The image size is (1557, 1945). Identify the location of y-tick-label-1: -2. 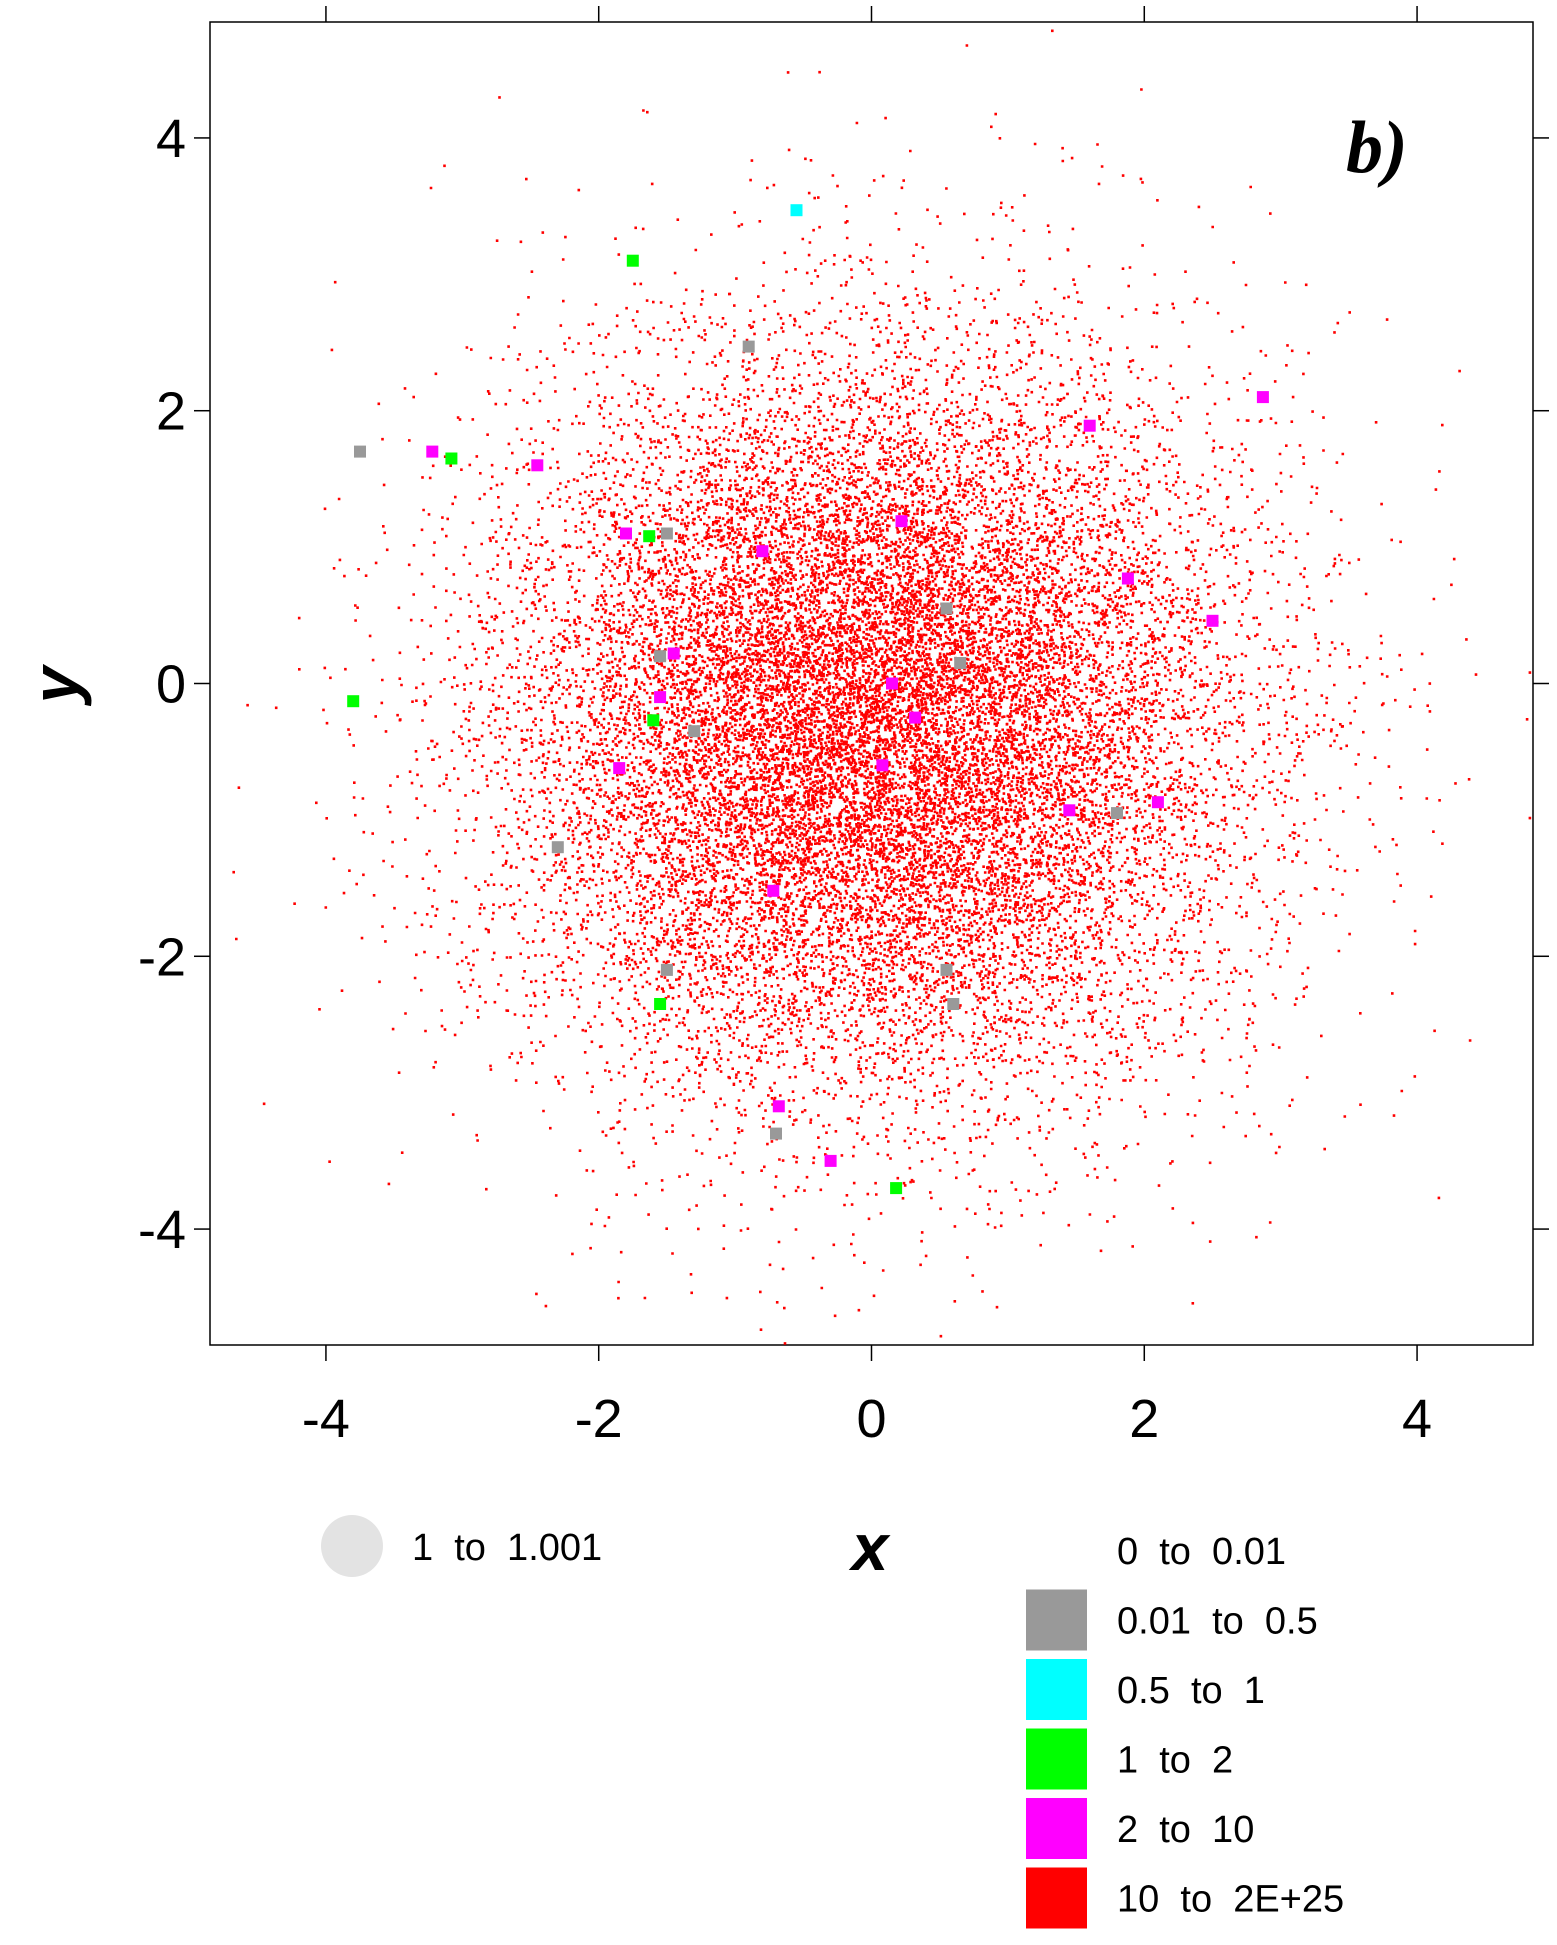
(162, 957).